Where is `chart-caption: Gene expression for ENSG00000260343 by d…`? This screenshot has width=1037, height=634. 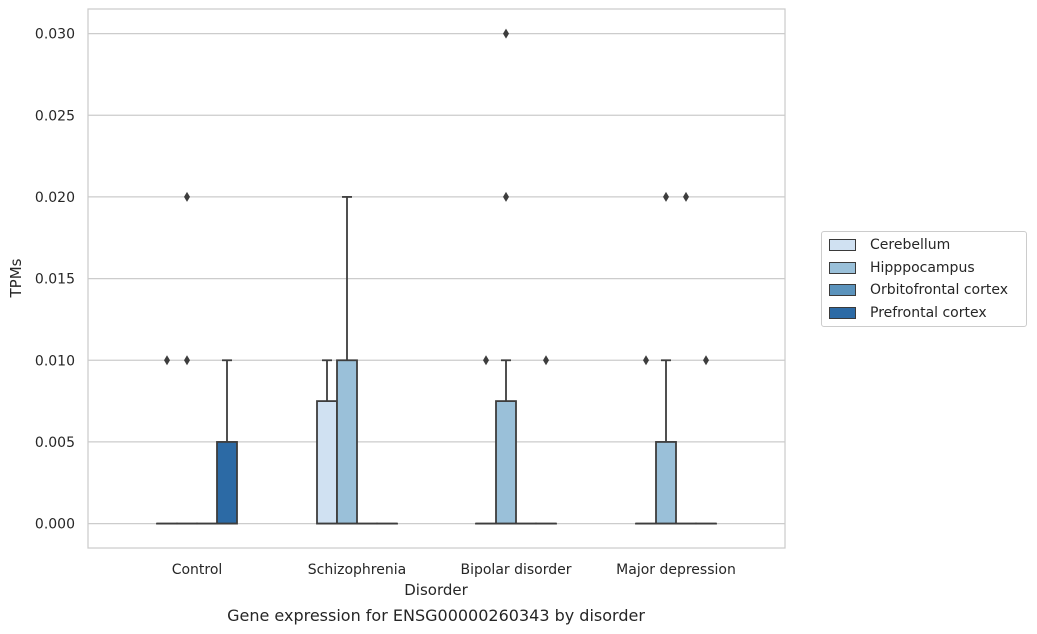
chart-caption: Gene expression for ENSG00000260343 by d… is located at coordinates (436, 615).